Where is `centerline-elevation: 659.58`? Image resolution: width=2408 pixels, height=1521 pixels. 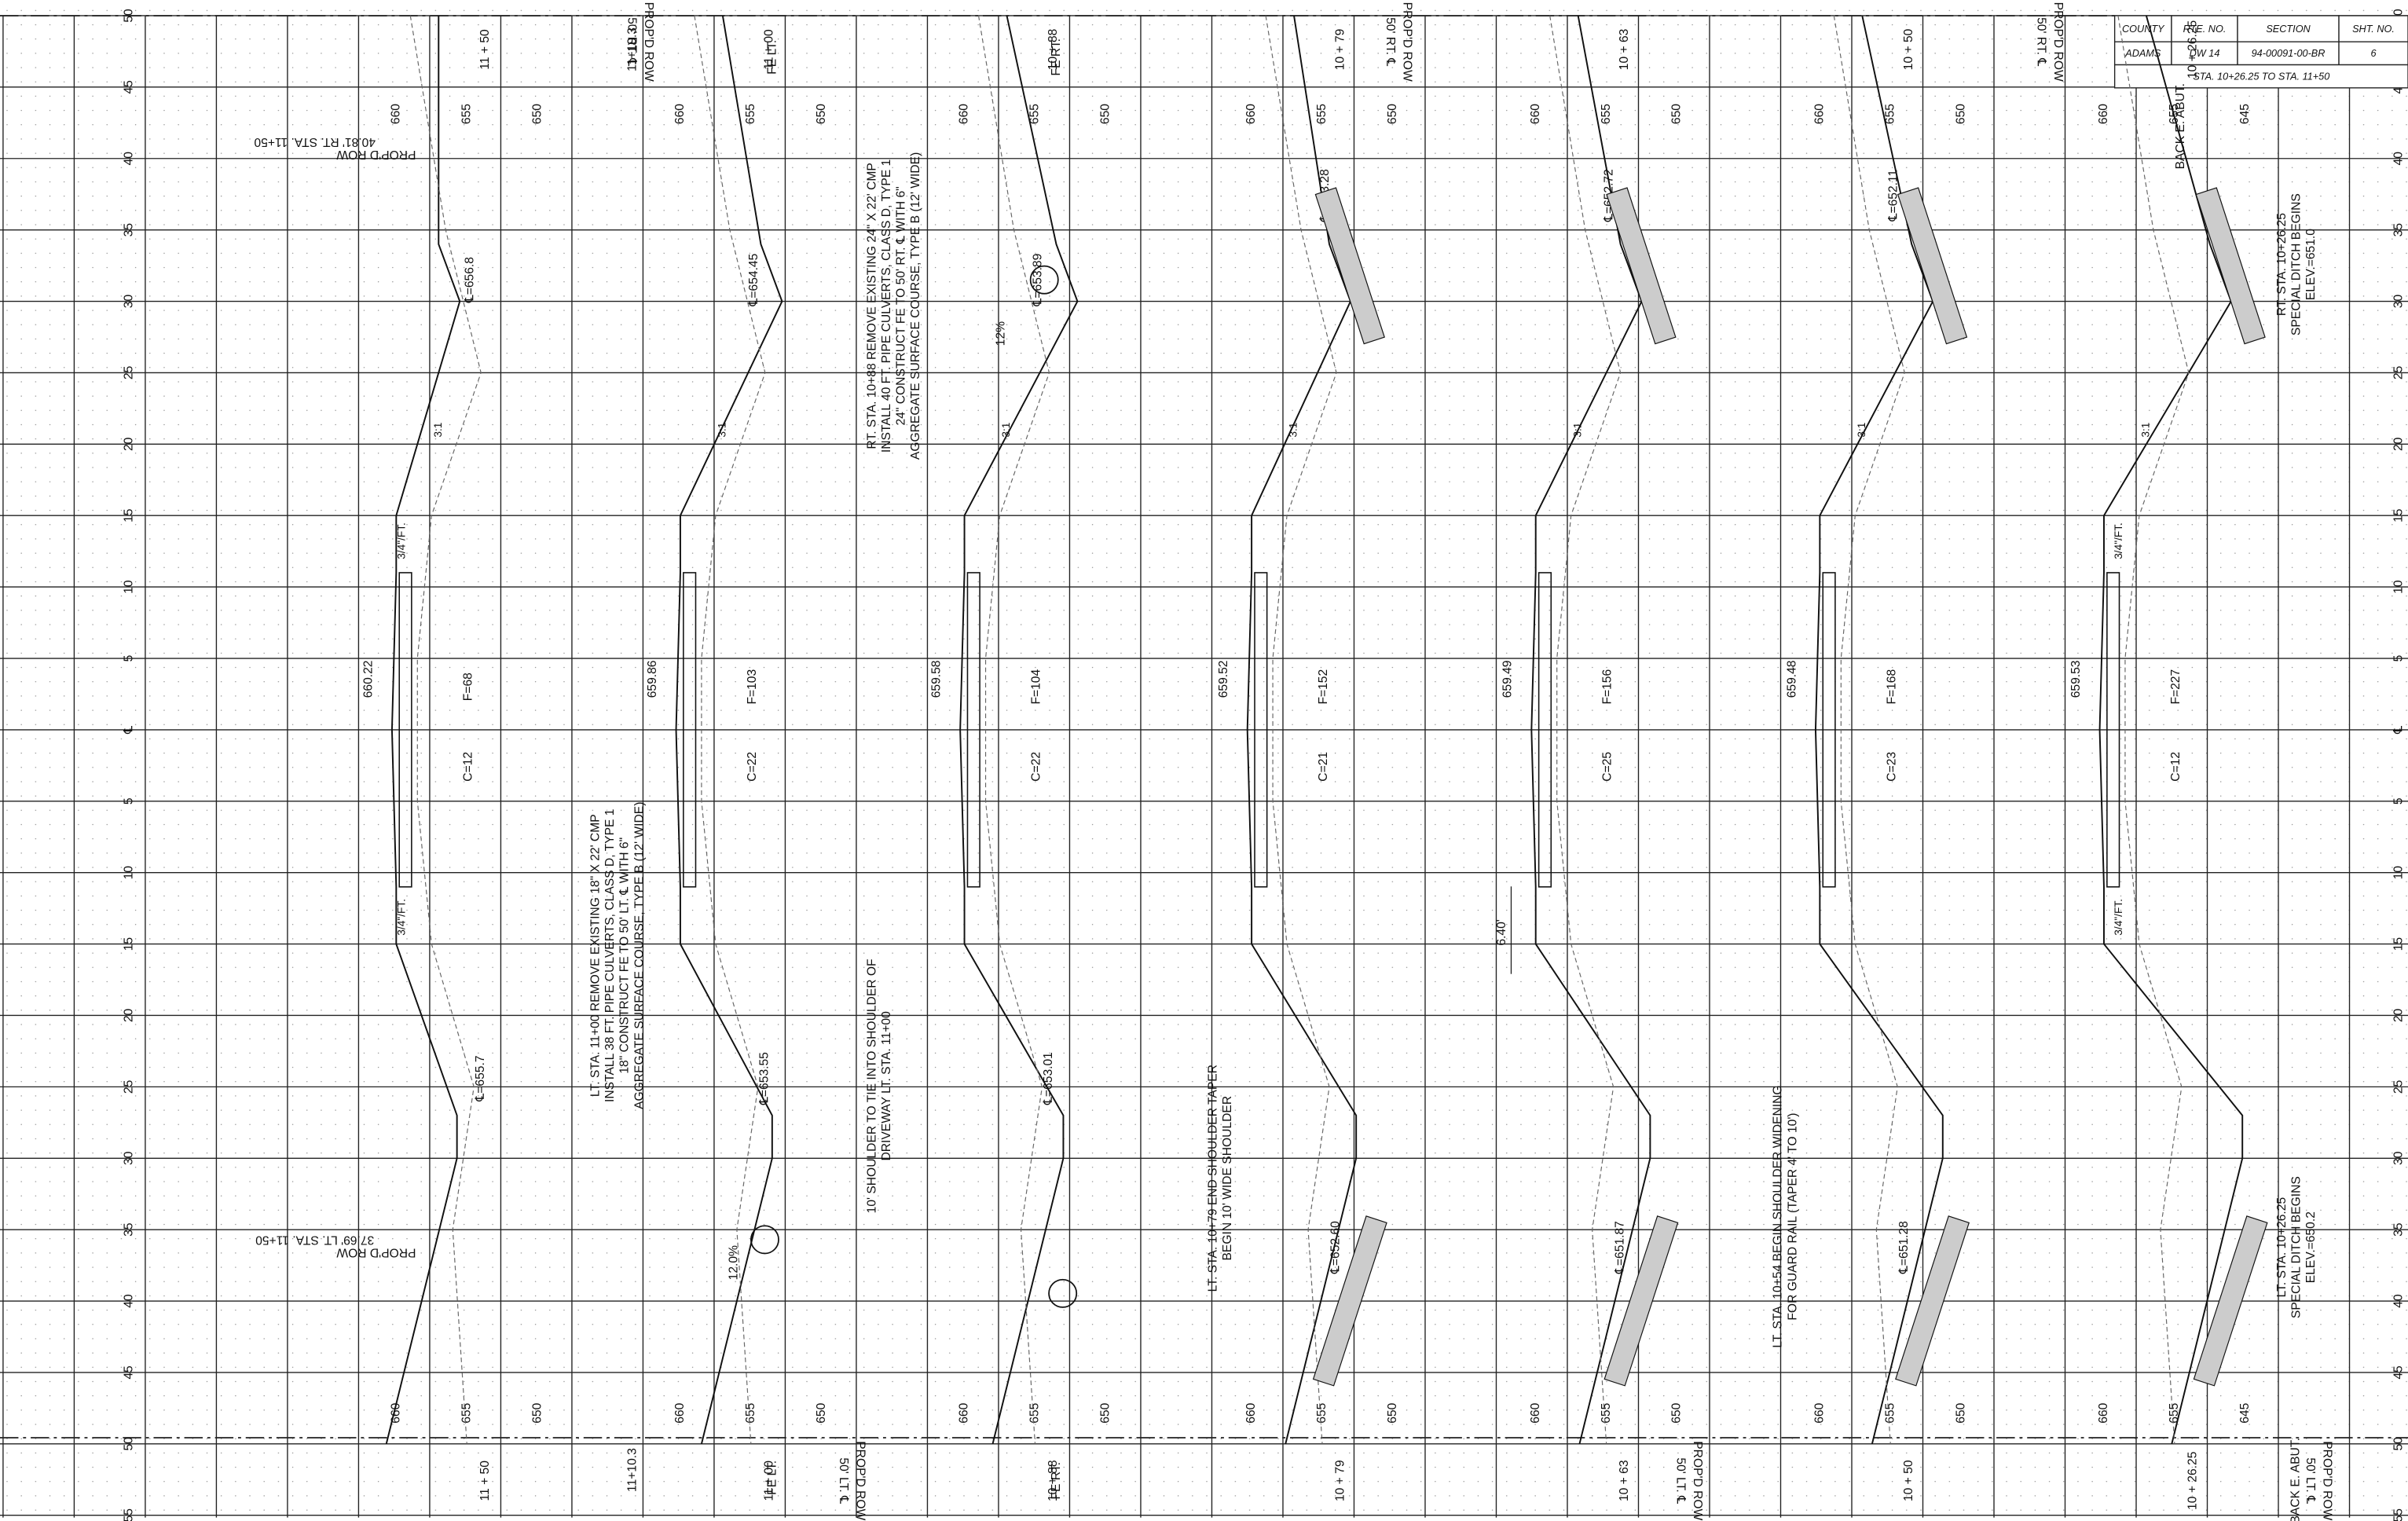 centerline-elevation: 659.58 is located at coordinates (937, 679).